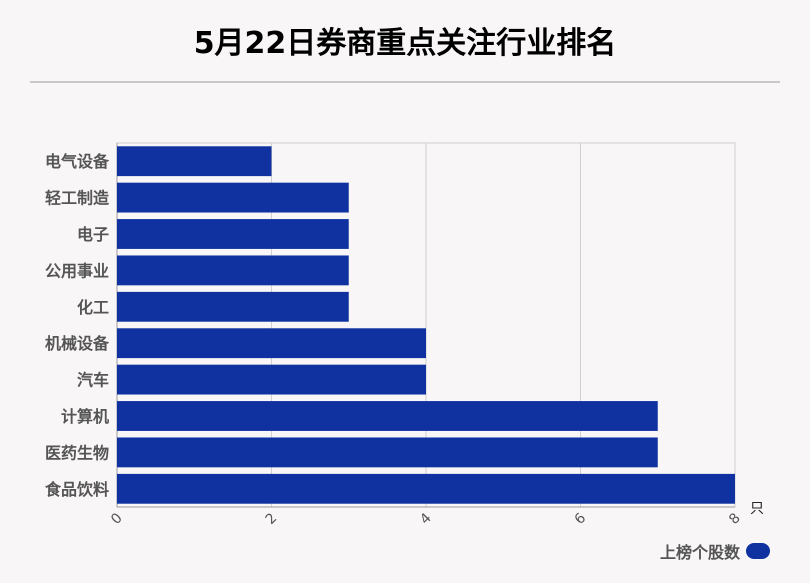 This screenshot has height=583, width=810. What do you see at coordinates (77, 161) in the screenshot?
I see `category-label: 电气设备` at bounding box center [77, 161].